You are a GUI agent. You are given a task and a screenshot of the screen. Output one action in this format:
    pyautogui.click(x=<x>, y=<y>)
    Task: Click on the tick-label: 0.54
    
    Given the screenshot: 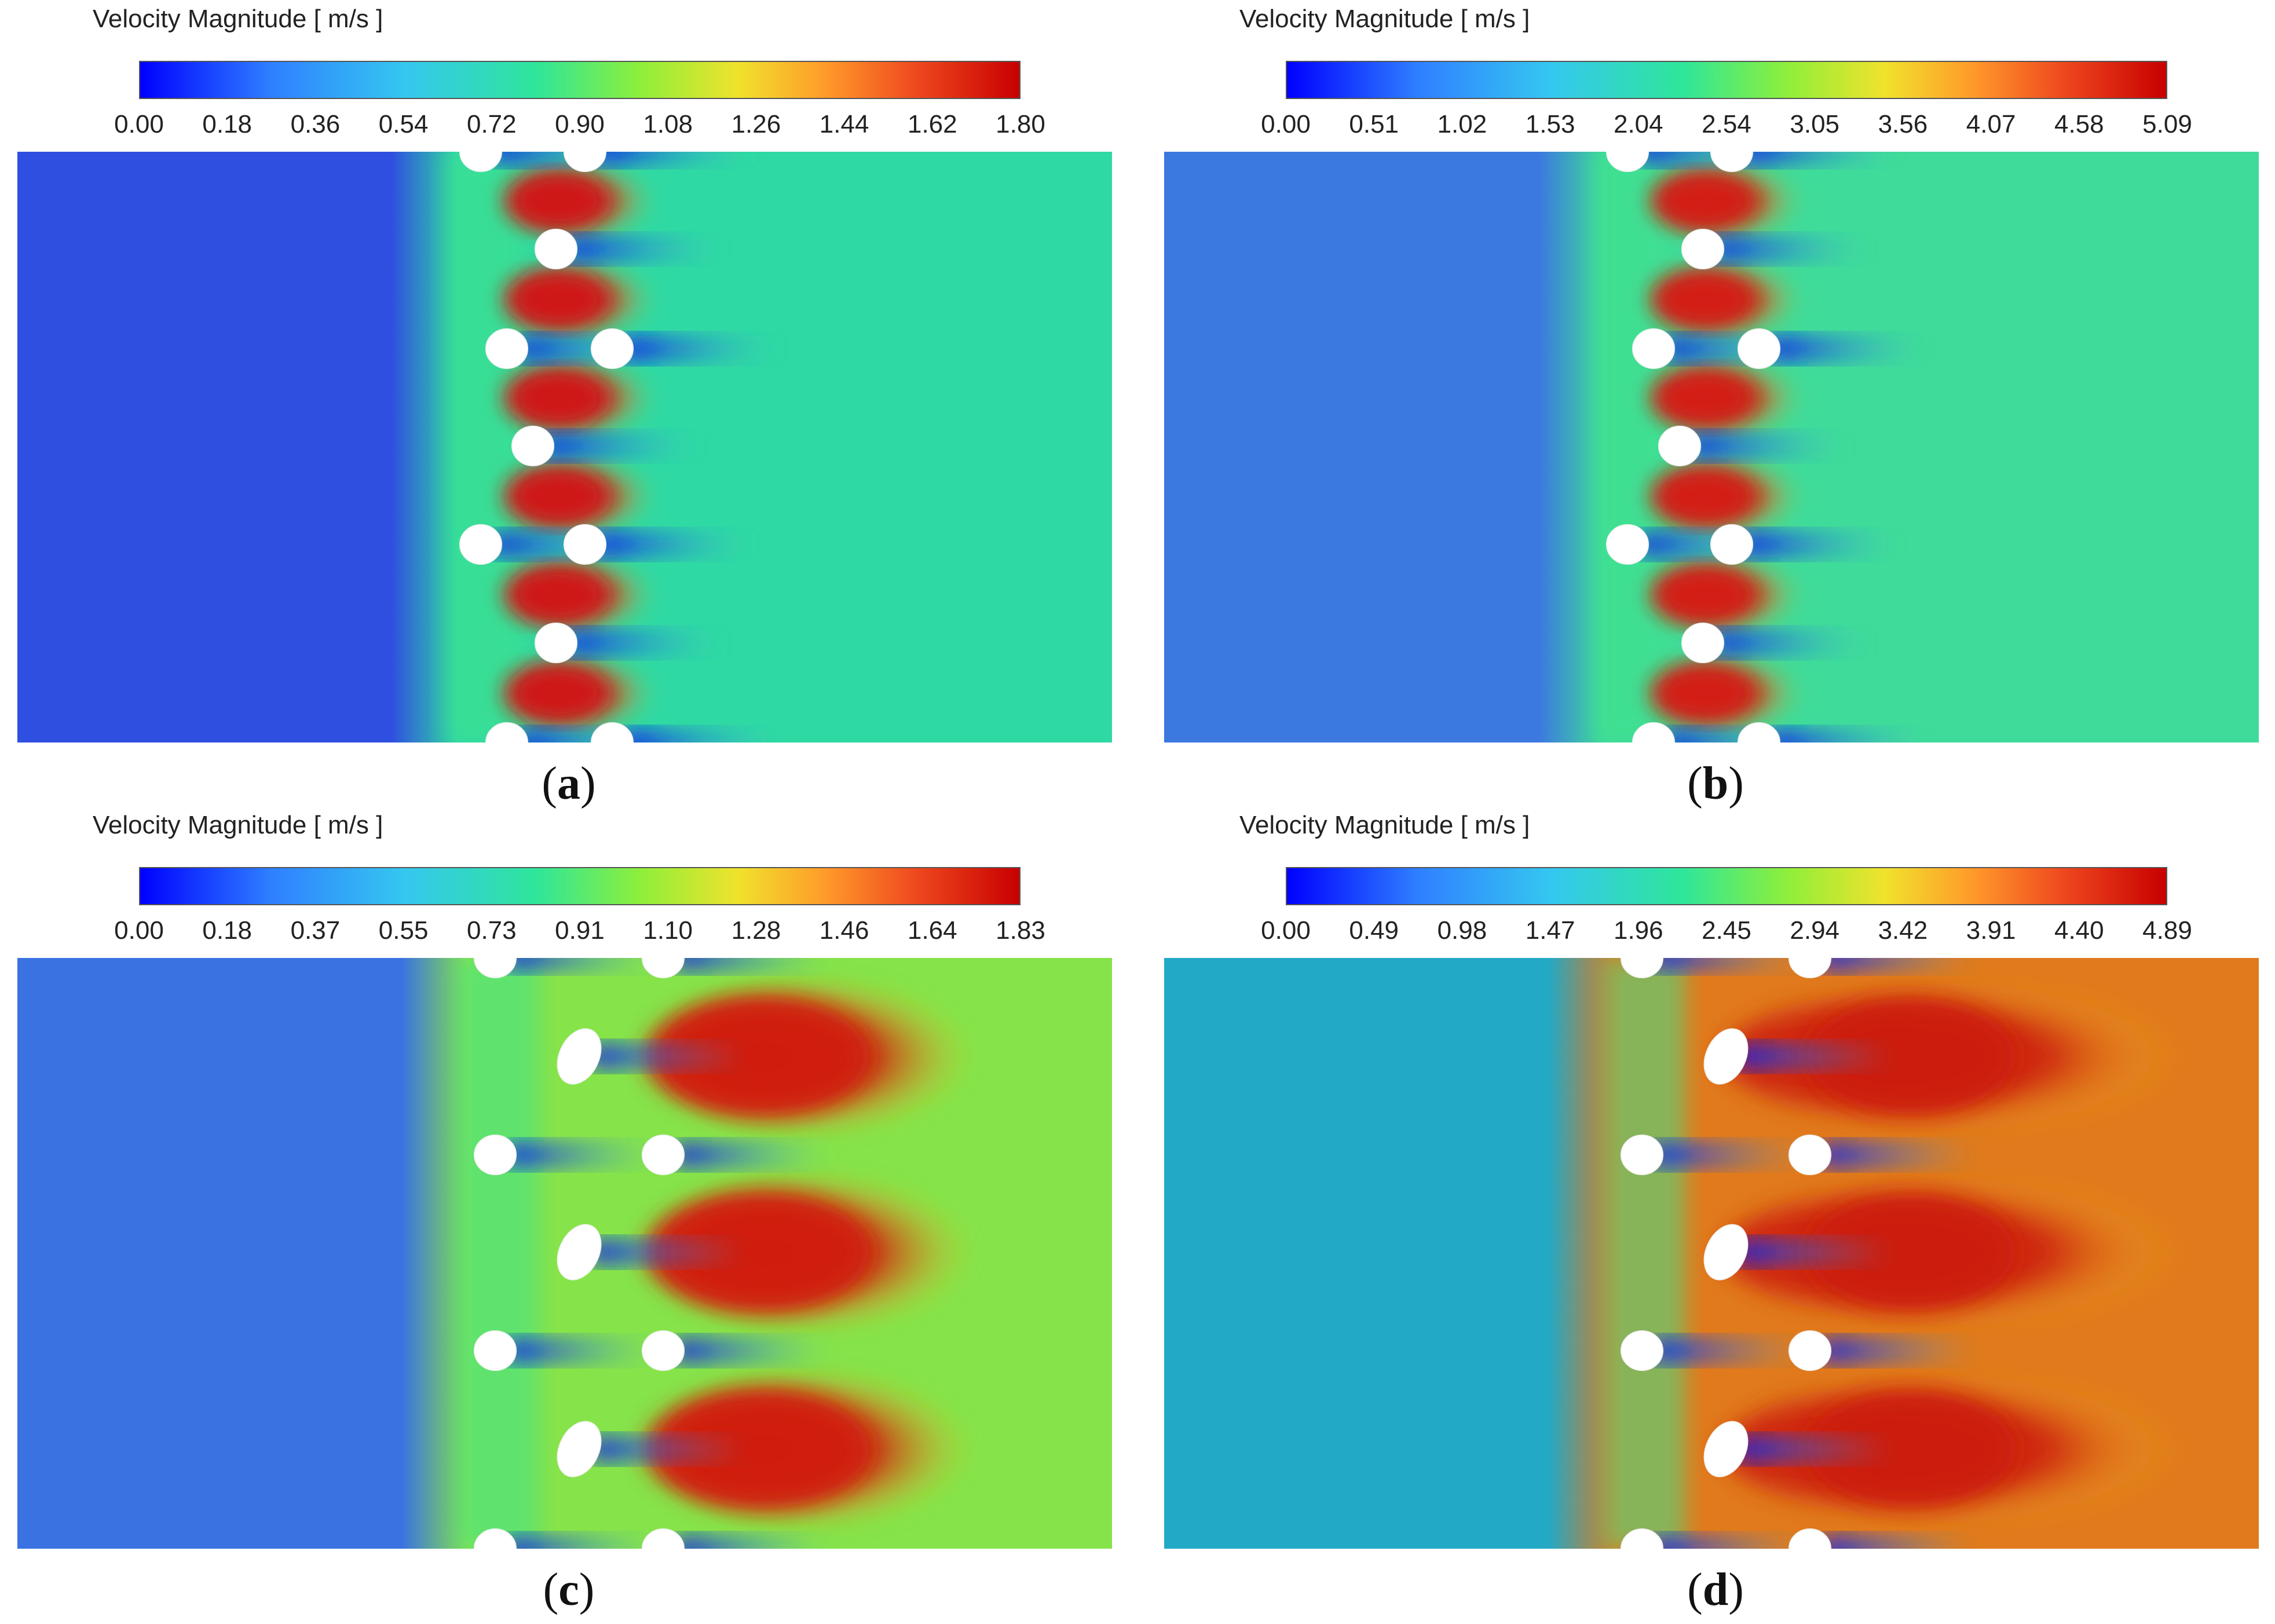 What is the action you would take?
    pyautogui.click(x=403, y=124)
    